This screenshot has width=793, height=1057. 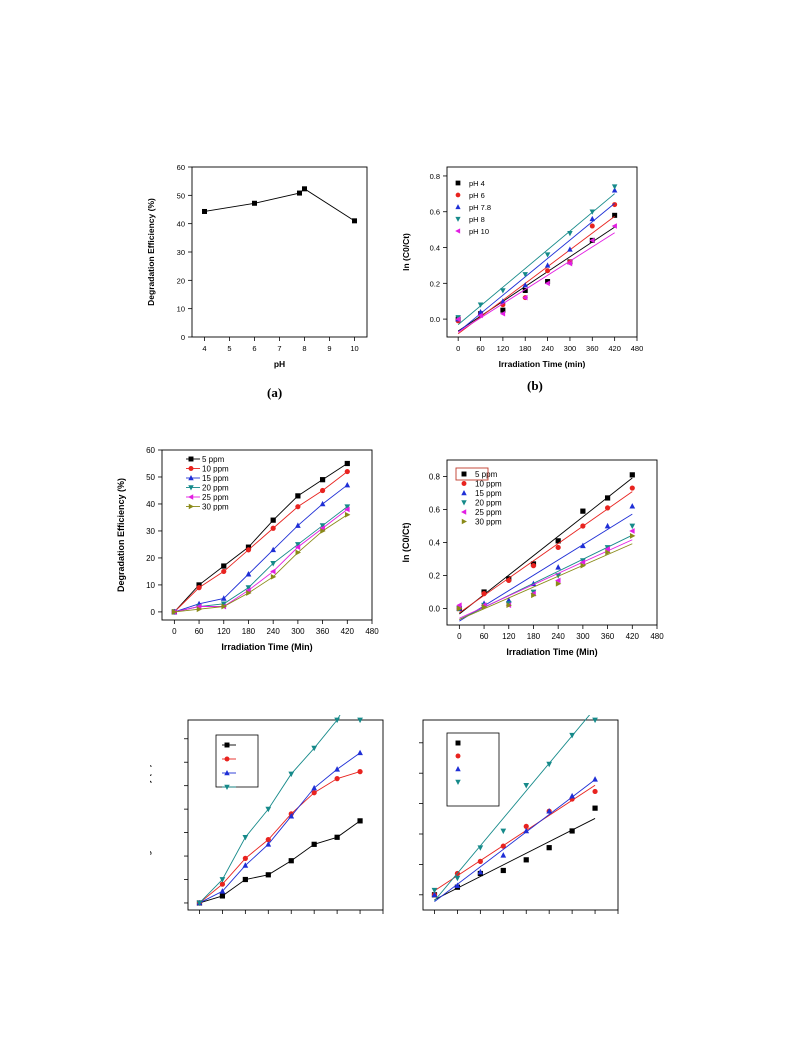 I want to click on x-axis-label: Irradiation Time (min), so click(x=542, y=364).